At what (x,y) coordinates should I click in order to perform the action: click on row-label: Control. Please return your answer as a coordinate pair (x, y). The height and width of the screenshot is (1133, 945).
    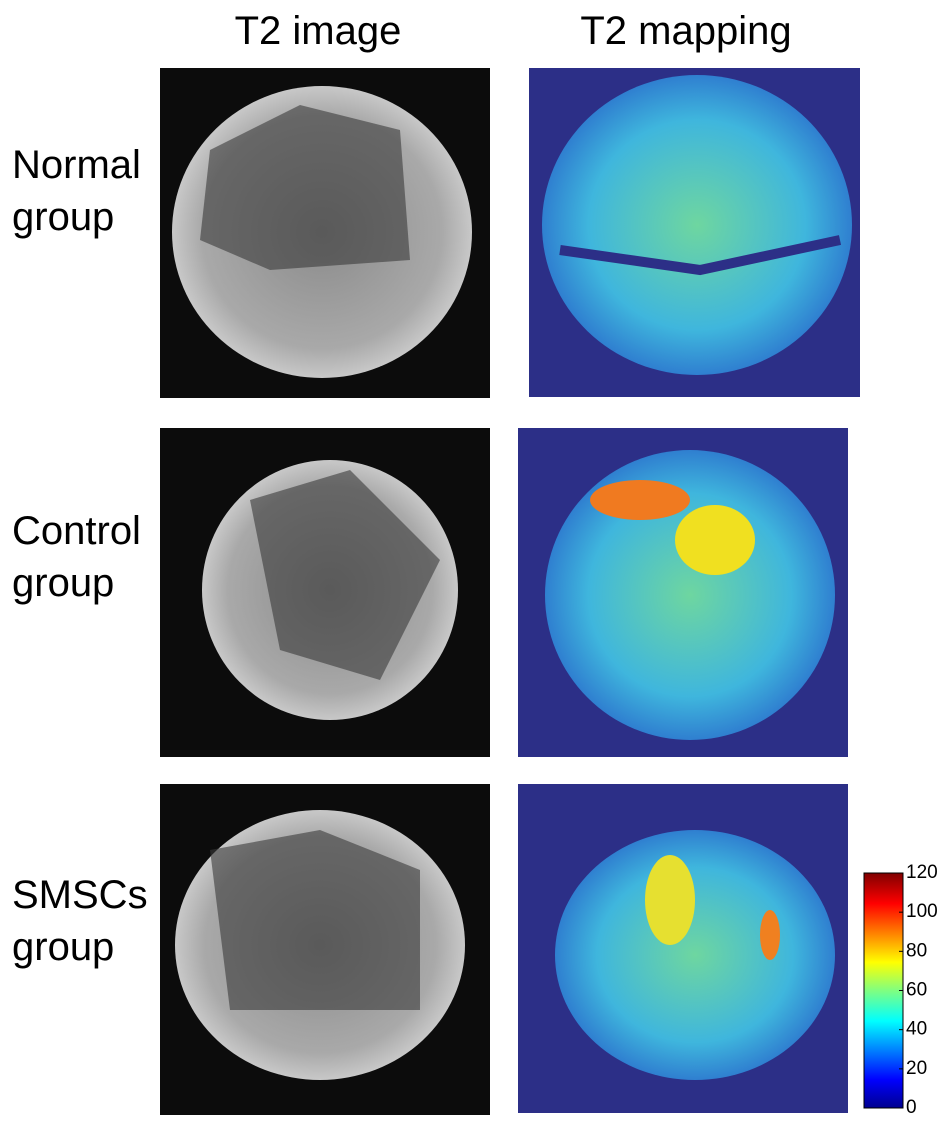
    Looking at the image, I should click on (76, 531).